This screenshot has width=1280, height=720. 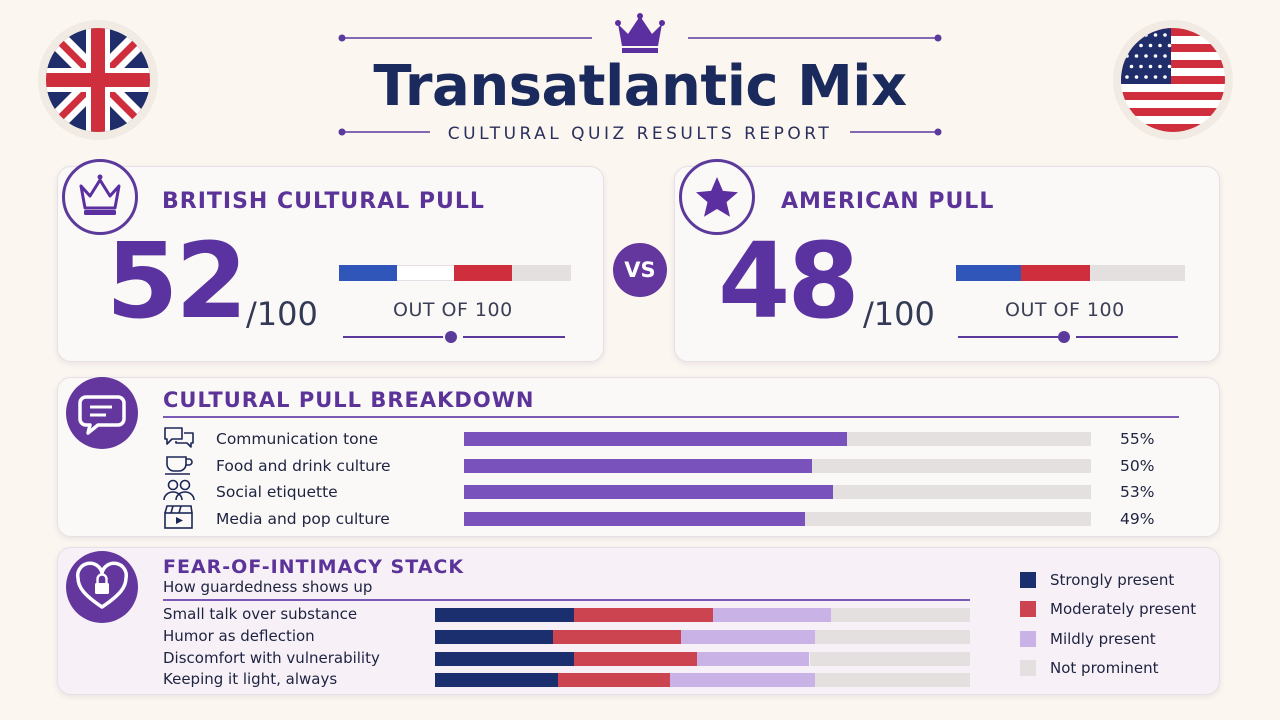 What do you see at coordinates (899, 314) in the screenshot?
I see `american-score-suffix: /100` at bounding box center [899, 314].